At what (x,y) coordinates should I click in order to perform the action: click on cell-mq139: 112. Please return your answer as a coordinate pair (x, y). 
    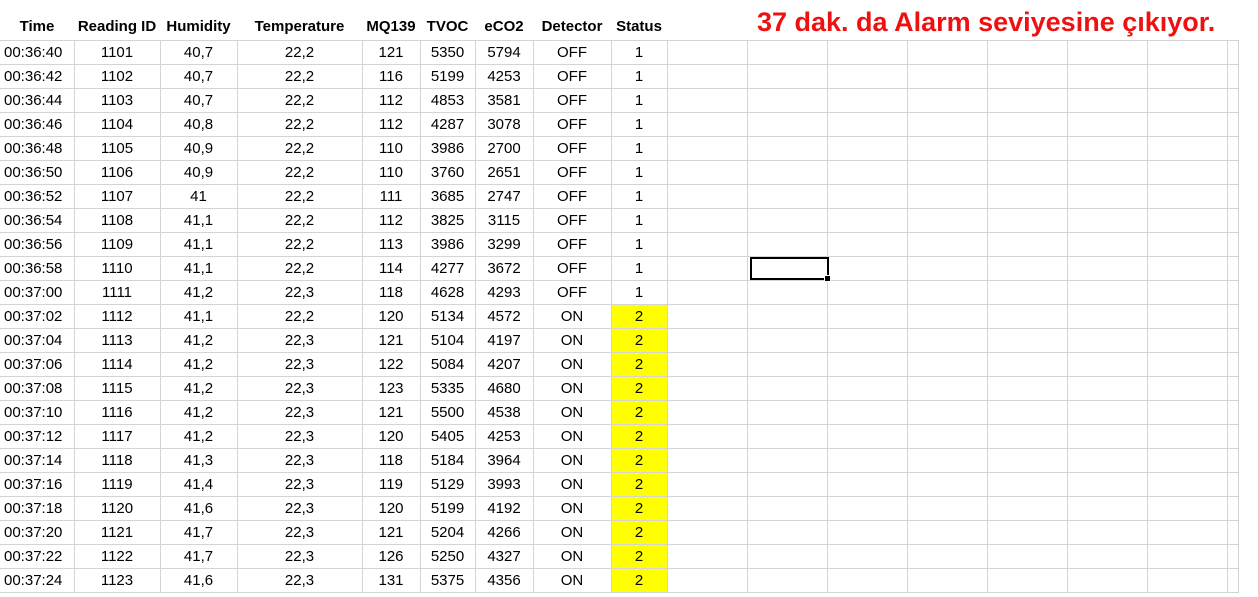
    Looking at the image, I should click on (391, 124).